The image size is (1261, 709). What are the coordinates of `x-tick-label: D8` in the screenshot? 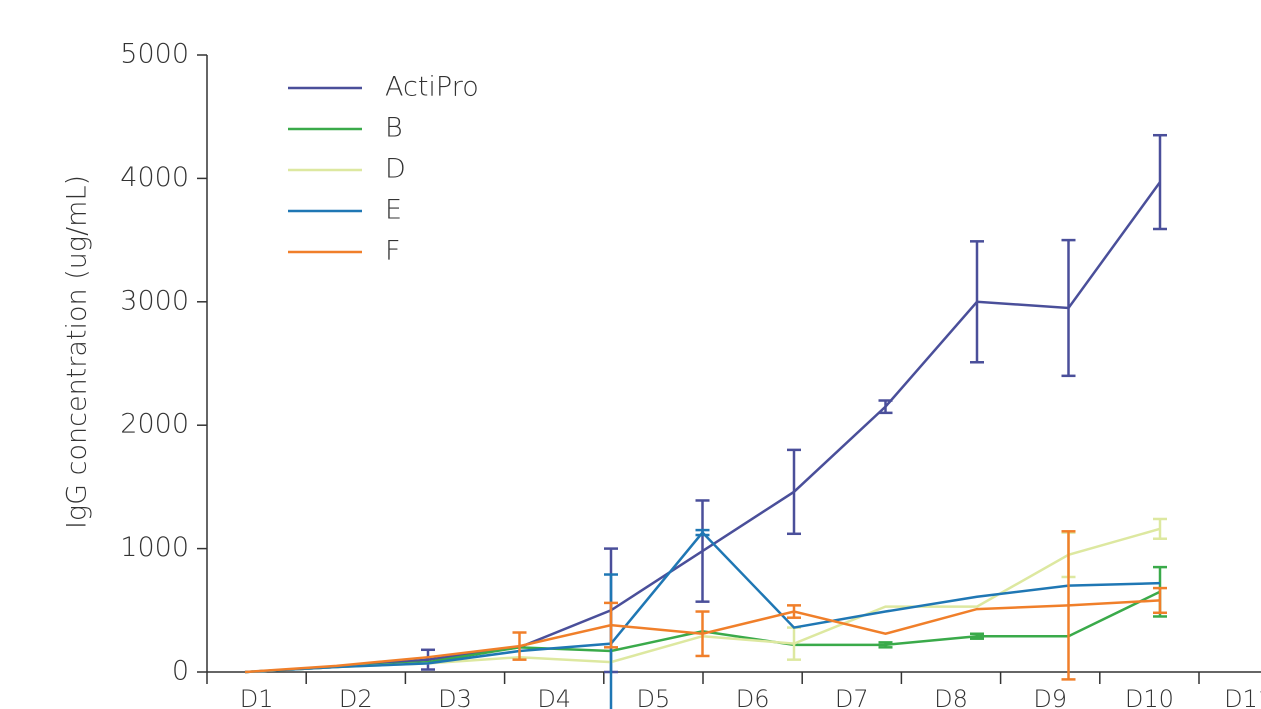 It's located at (951, 697).